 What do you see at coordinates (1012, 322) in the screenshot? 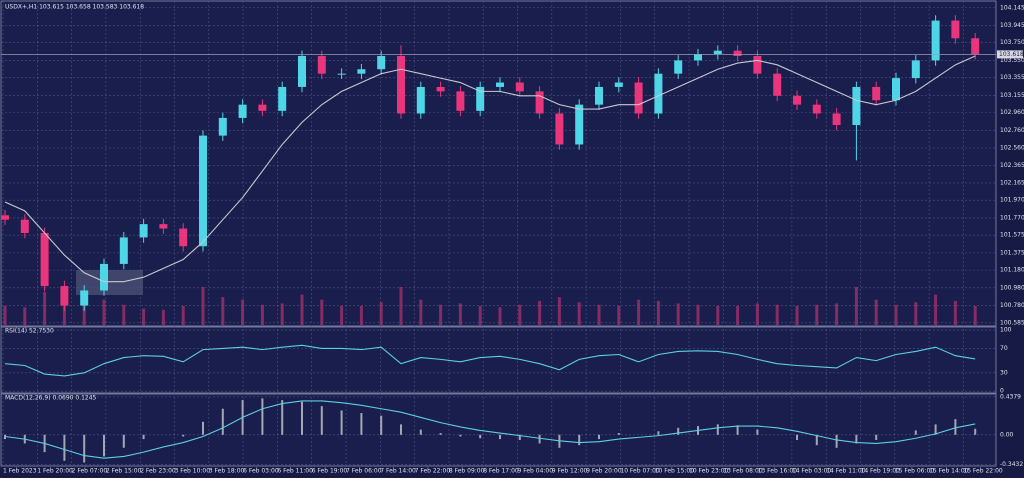
I see `y-tick-label: 100.585` at bounding box center [1012, 322].